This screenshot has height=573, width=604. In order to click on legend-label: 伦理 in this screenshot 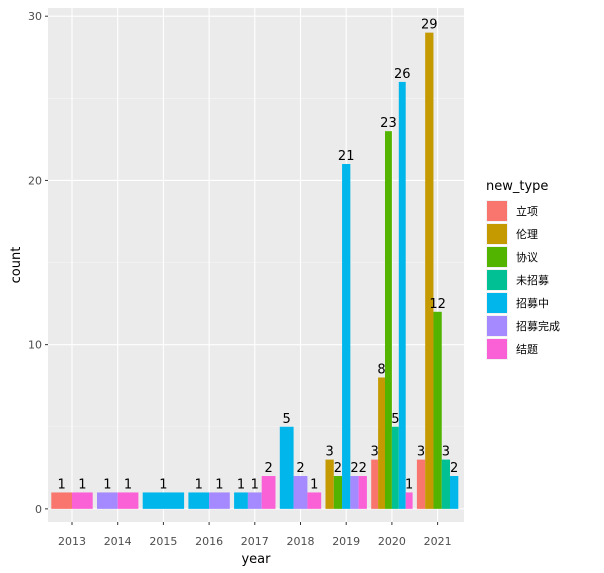, I will do `click(527, 234)`.